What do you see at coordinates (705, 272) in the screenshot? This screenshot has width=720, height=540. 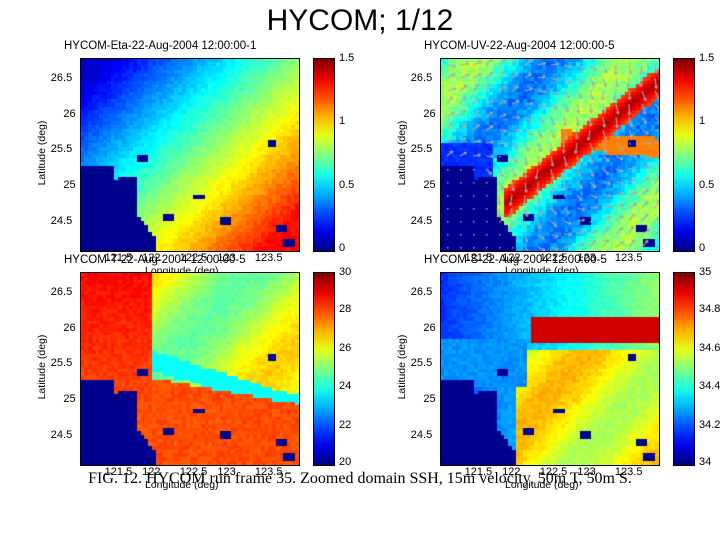 I see `colorbar-tick-label: 35` at bounding box center [705, 272].